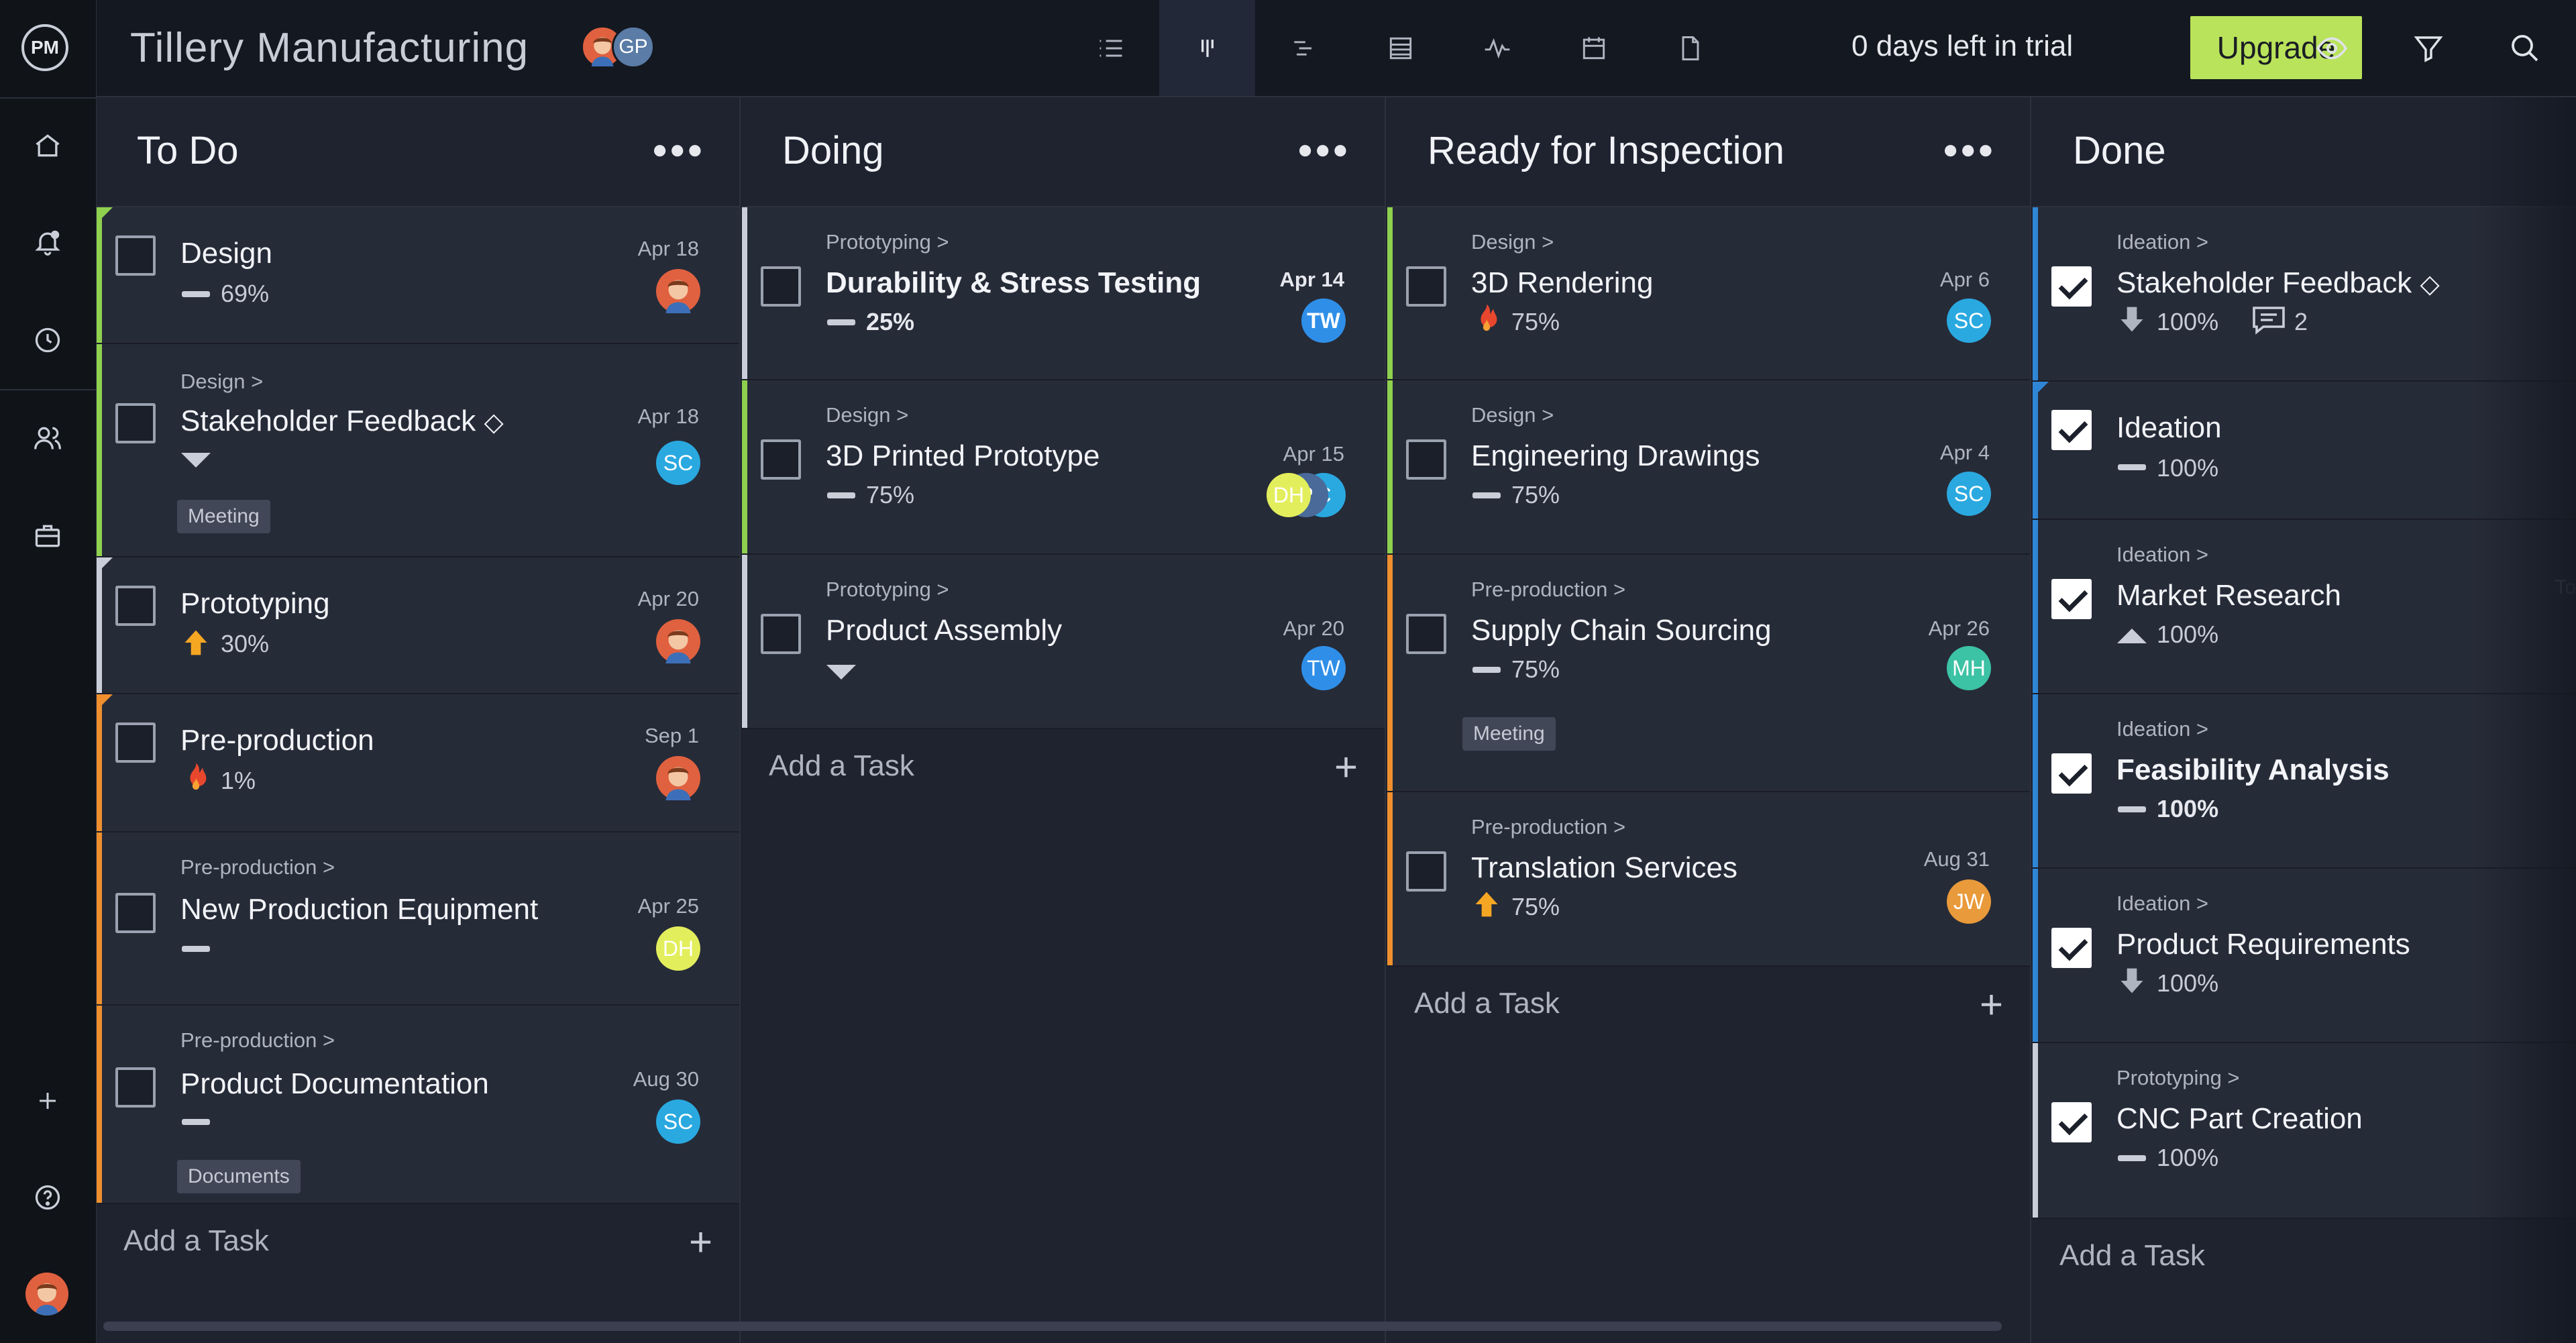  I want to click on task-card: Ideation 100%, so click(2304, 451).